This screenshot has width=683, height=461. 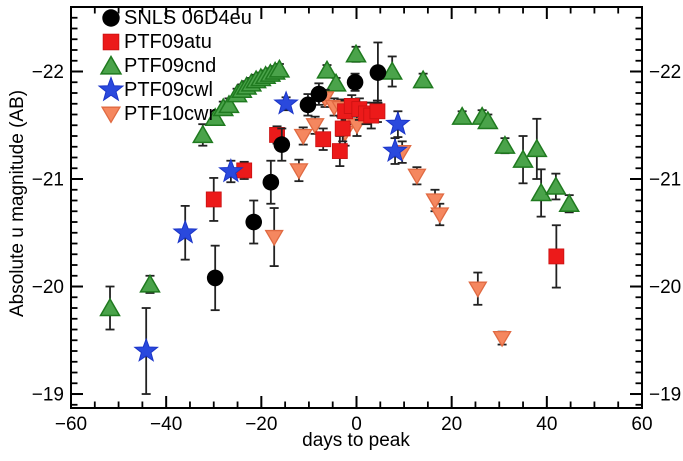 I want to click on legend-label-ptf09cwl: PTF09cwl, so click(x=168, y=90).